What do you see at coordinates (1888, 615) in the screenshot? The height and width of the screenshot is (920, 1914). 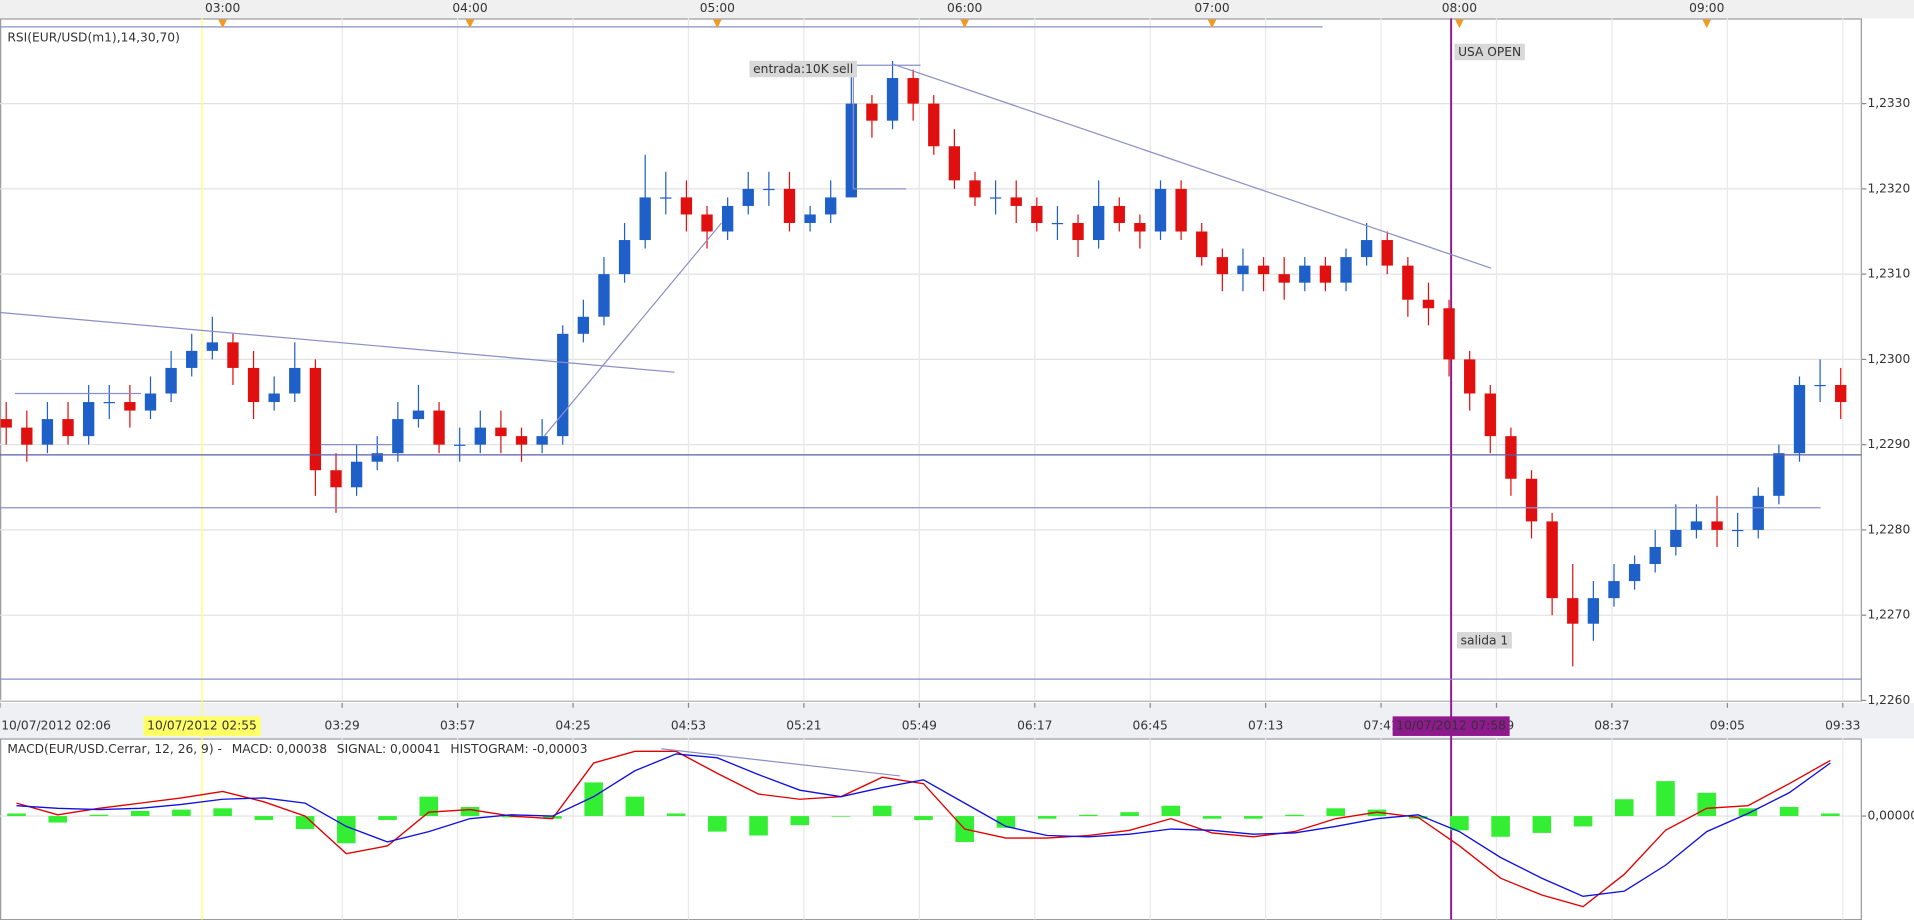 I see `y-tick-label: 1,2270` at bounding box center [1888, 615].